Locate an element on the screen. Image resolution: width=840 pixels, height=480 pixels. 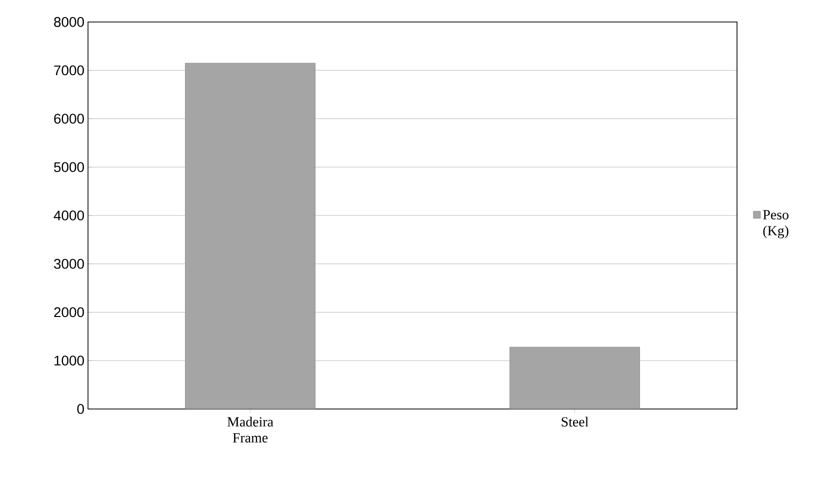
x-tick-label: Madeira Frame is located at coordinates (250, 429).